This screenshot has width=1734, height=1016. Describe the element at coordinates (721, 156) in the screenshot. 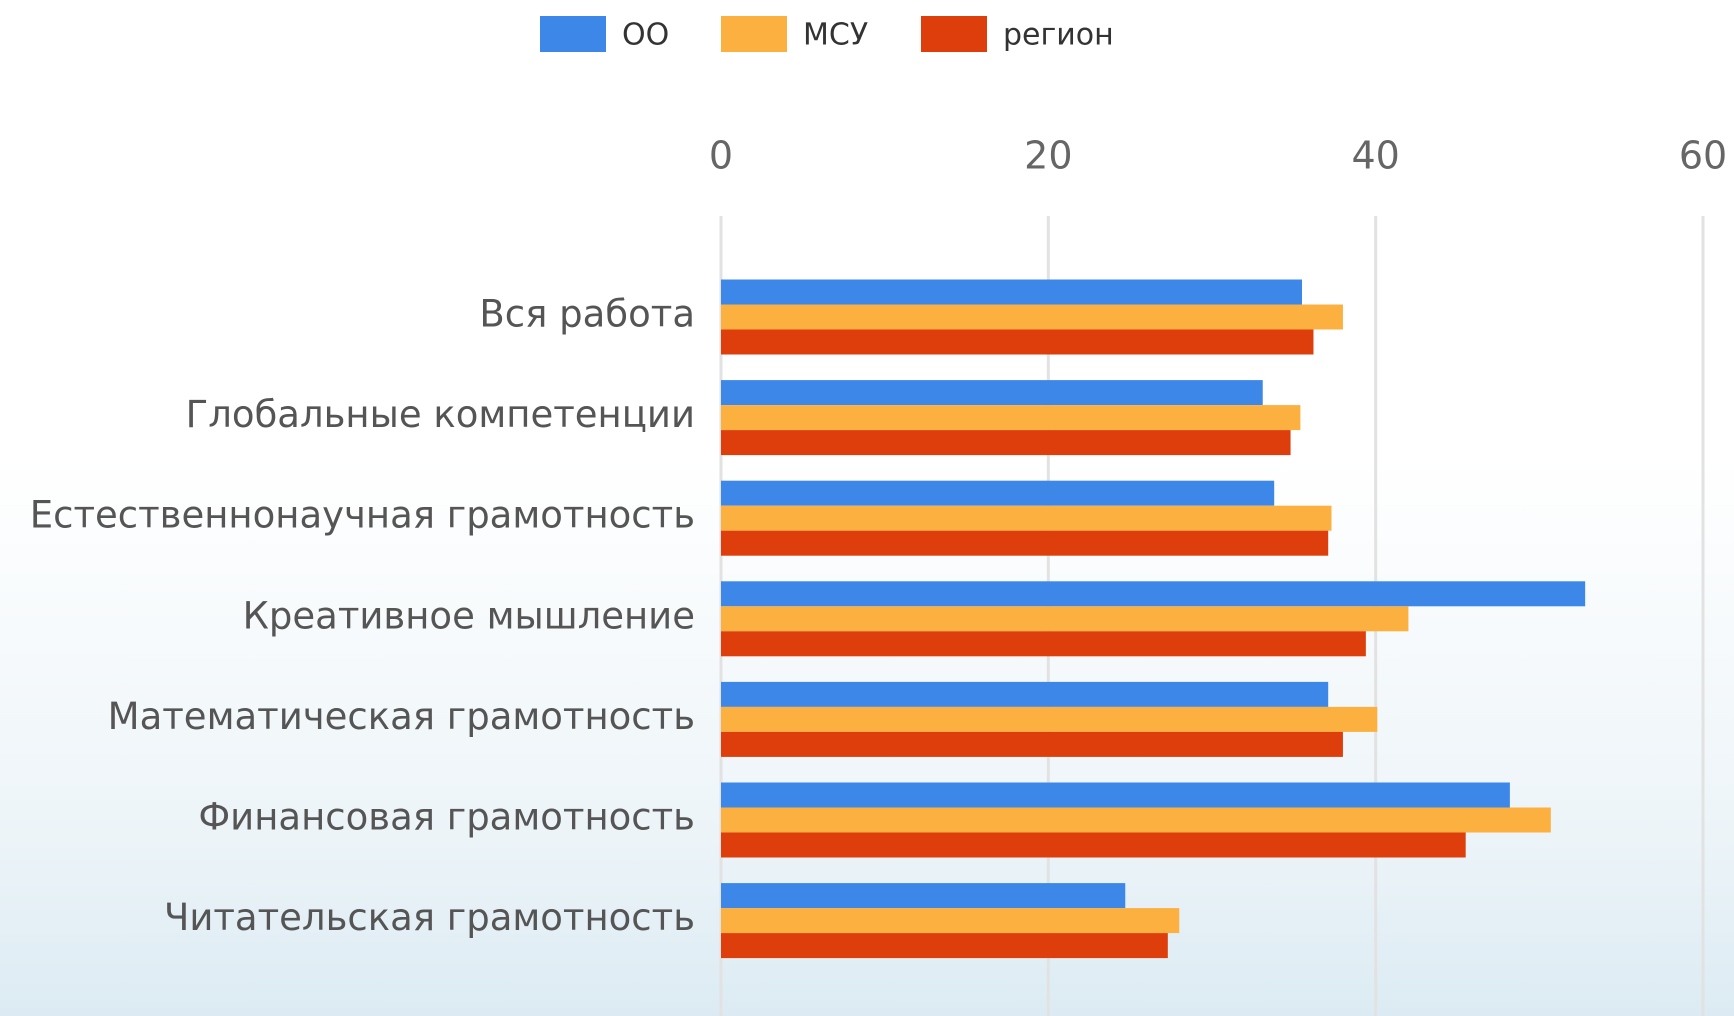

I see `x-tick-label: 0` at that location.